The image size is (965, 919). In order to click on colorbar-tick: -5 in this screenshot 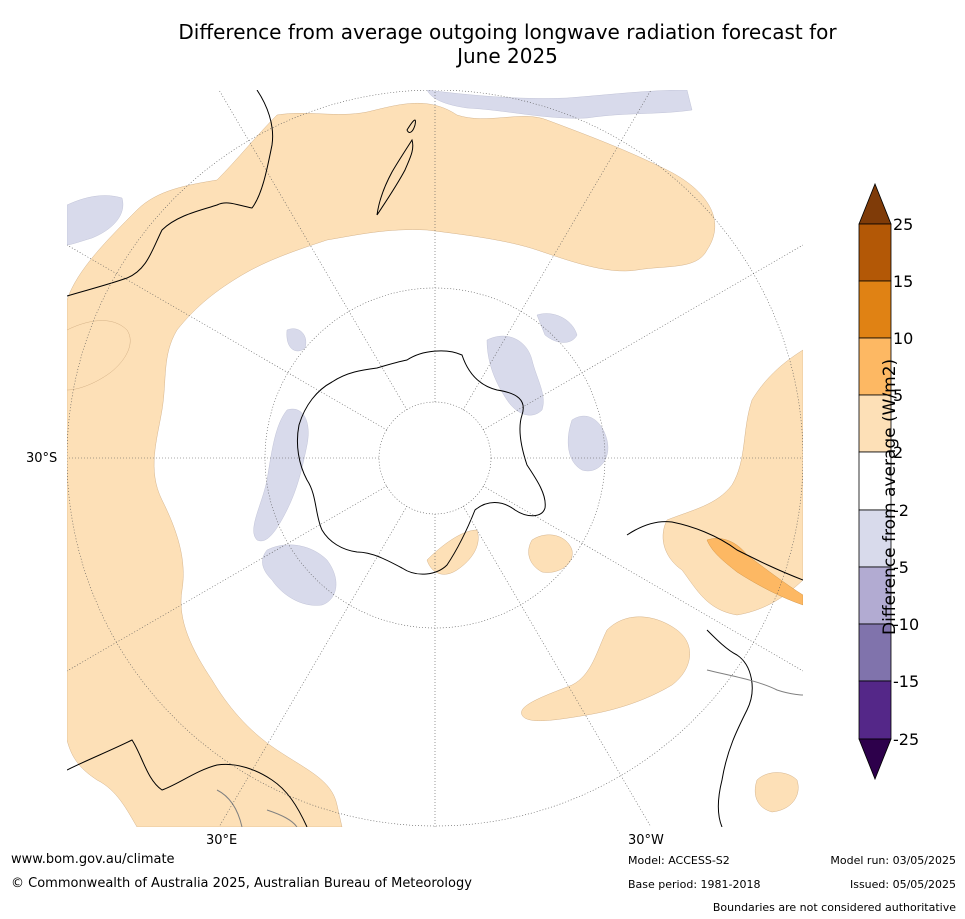, I will do `click(901, 567)`.